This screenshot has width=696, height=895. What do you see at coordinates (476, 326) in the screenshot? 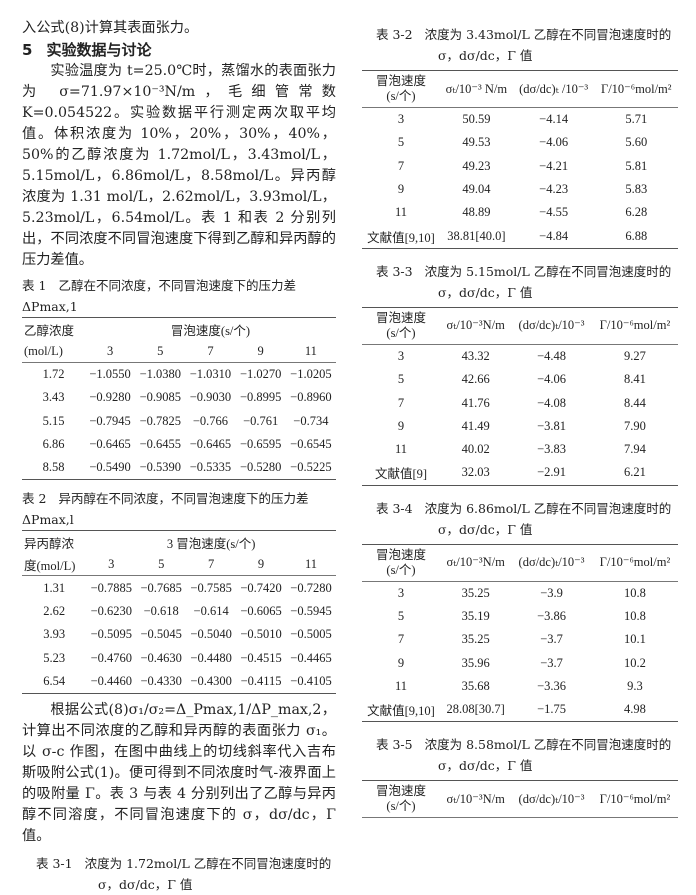
I see `column-header: σₜ/10⁻³N/m` at bounding box center [476, 326].